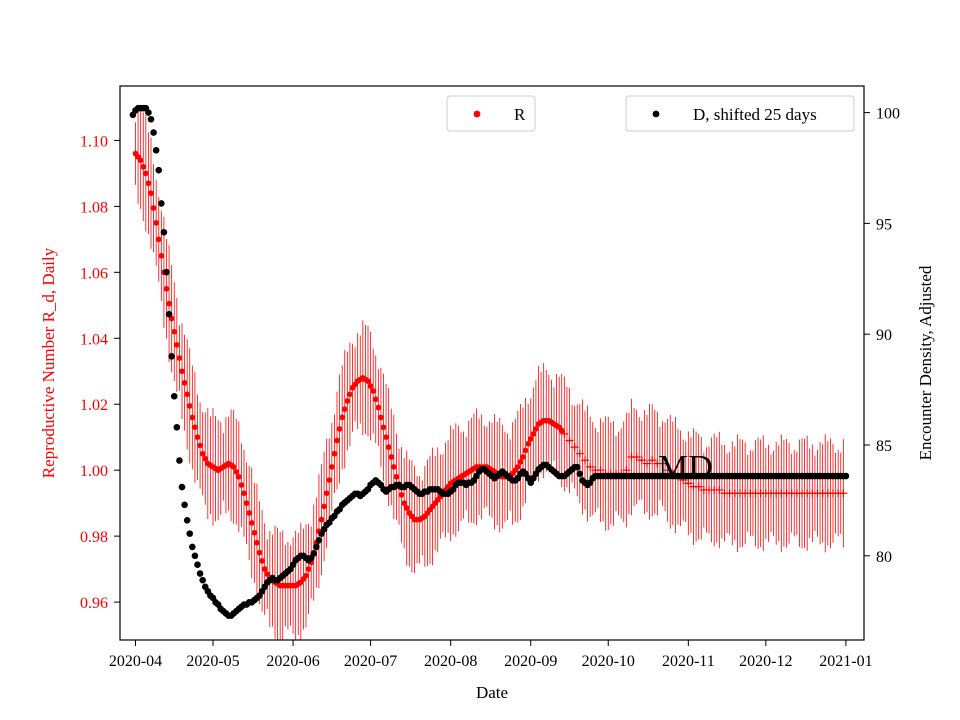  Describe the element at coordinates (450, 661) in the screenshot. I see `x-tick-label: 2020-08` at that location.